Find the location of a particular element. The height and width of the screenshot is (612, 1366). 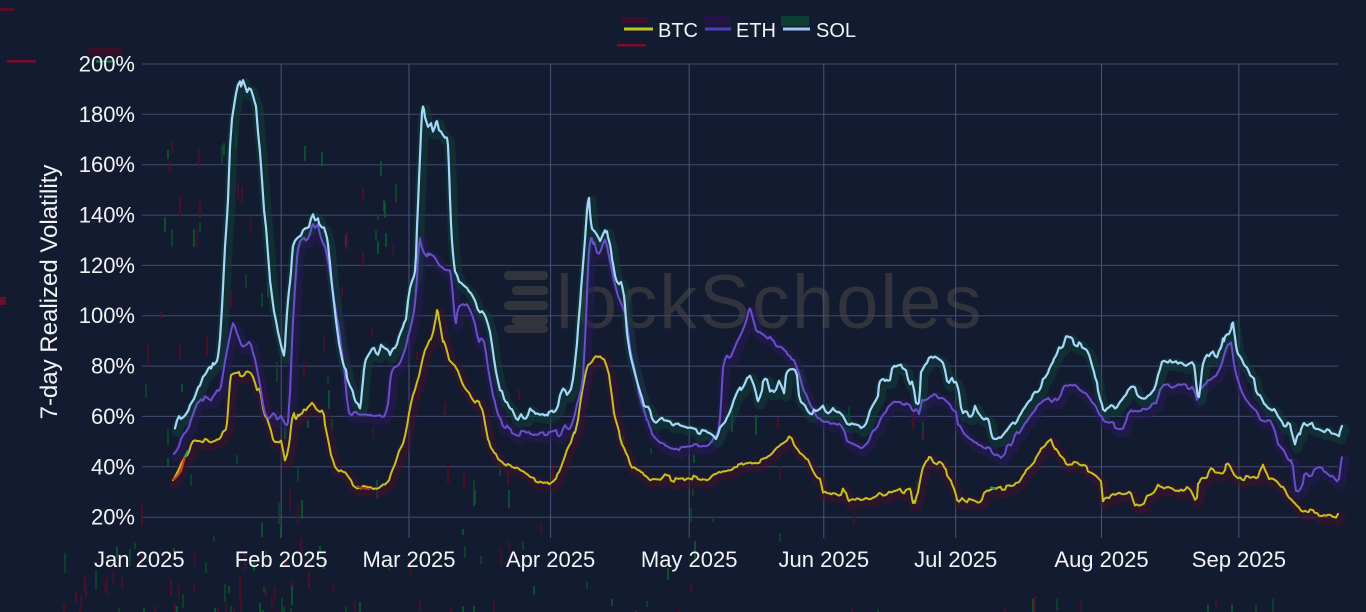

svg-text: 40% is located at coordinates (113, 466).